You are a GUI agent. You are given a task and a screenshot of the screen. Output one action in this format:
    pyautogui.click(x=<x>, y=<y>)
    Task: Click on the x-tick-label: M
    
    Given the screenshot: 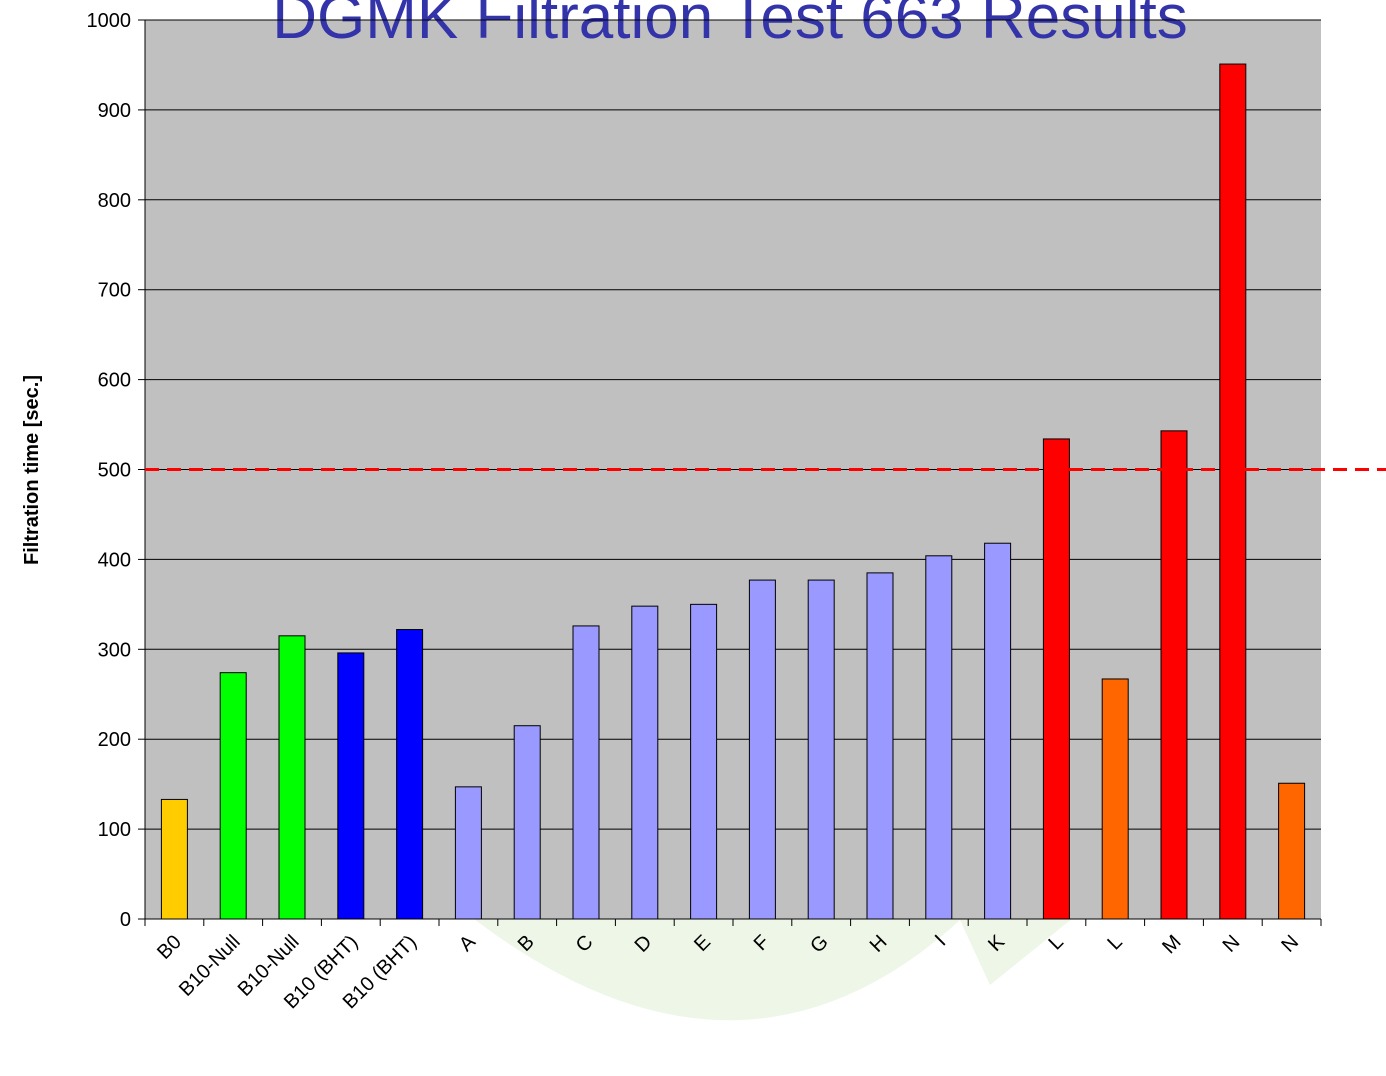 What is the action you would take?
    pyautogui.click(x=1171, y=944)
    